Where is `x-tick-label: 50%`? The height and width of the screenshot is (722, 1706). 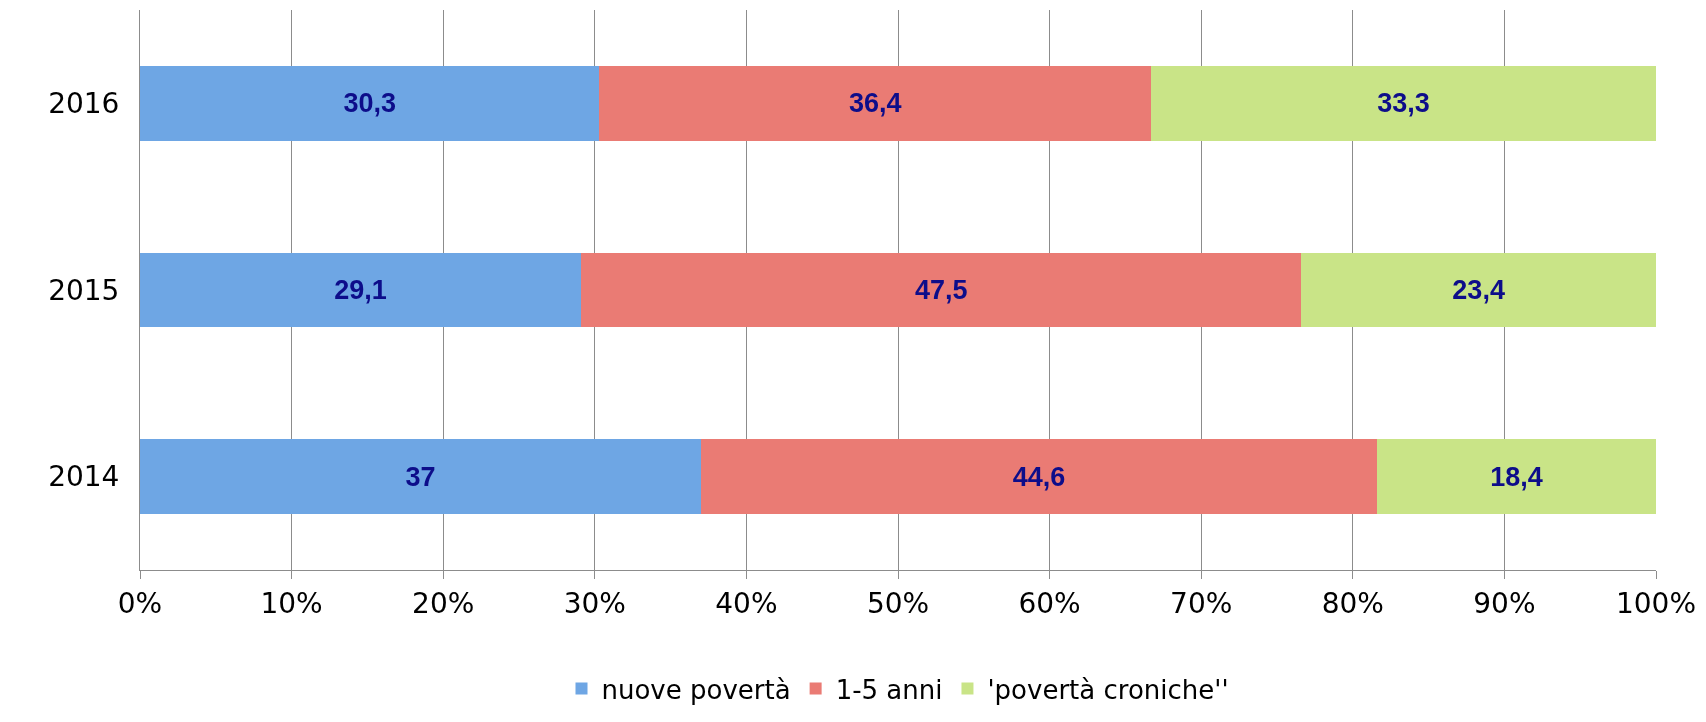
x-tick-label: 50% is located at coordinates (898, 603).